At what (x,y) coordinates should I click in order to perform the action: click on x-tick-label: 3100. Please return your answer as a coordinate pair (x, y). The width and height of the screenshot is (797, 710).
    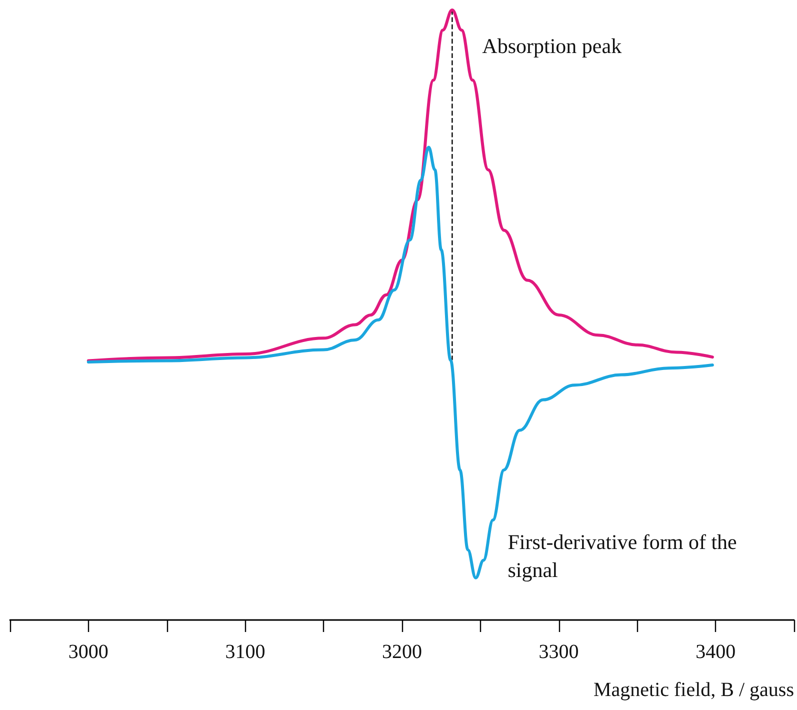
    Looking at the image, I should click on (245, 652).